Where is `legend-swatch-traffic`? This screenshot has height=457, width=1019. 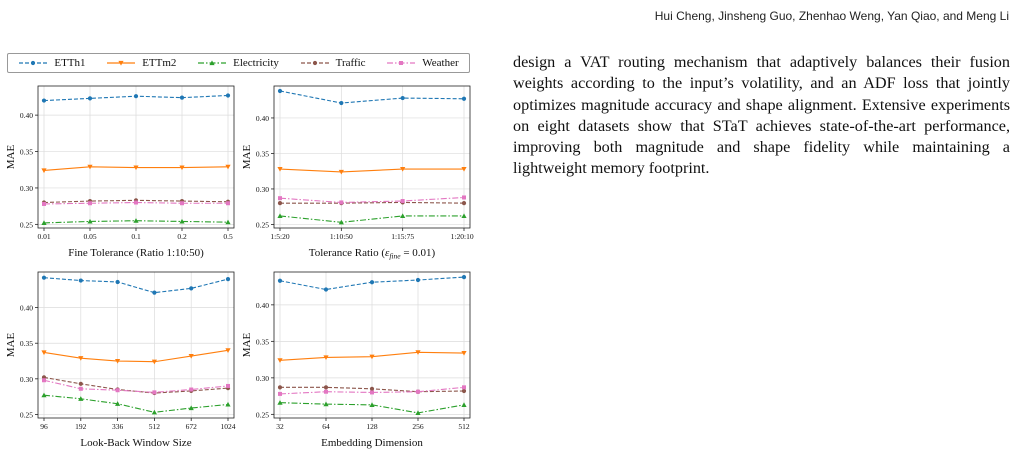 legend-swatch-traffic is located at coordinates (314, 63).